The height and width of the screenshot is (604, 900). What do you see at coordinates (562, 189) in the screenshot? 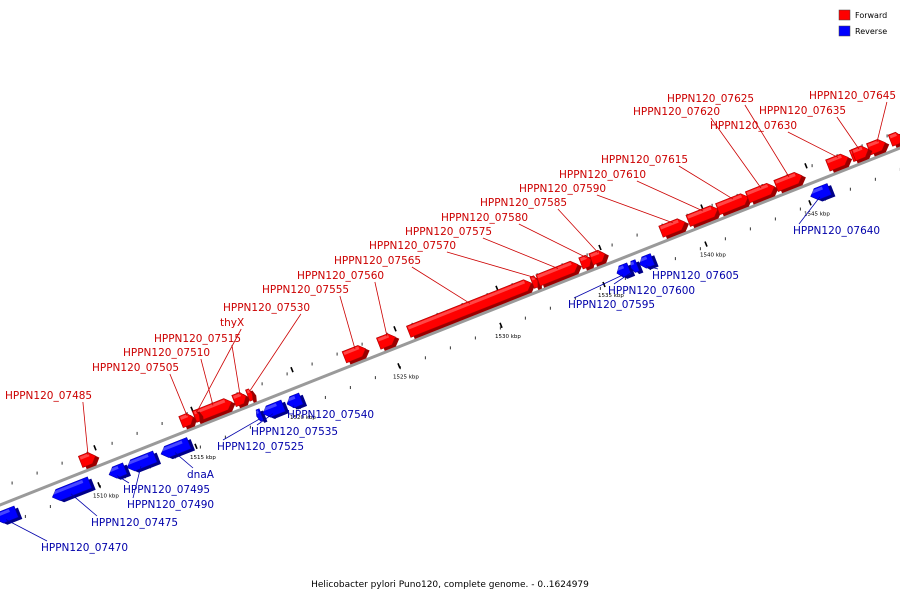
I see `gene-label-hppn120-07590: HPPN120_07590` at bounding box center [562, 189].